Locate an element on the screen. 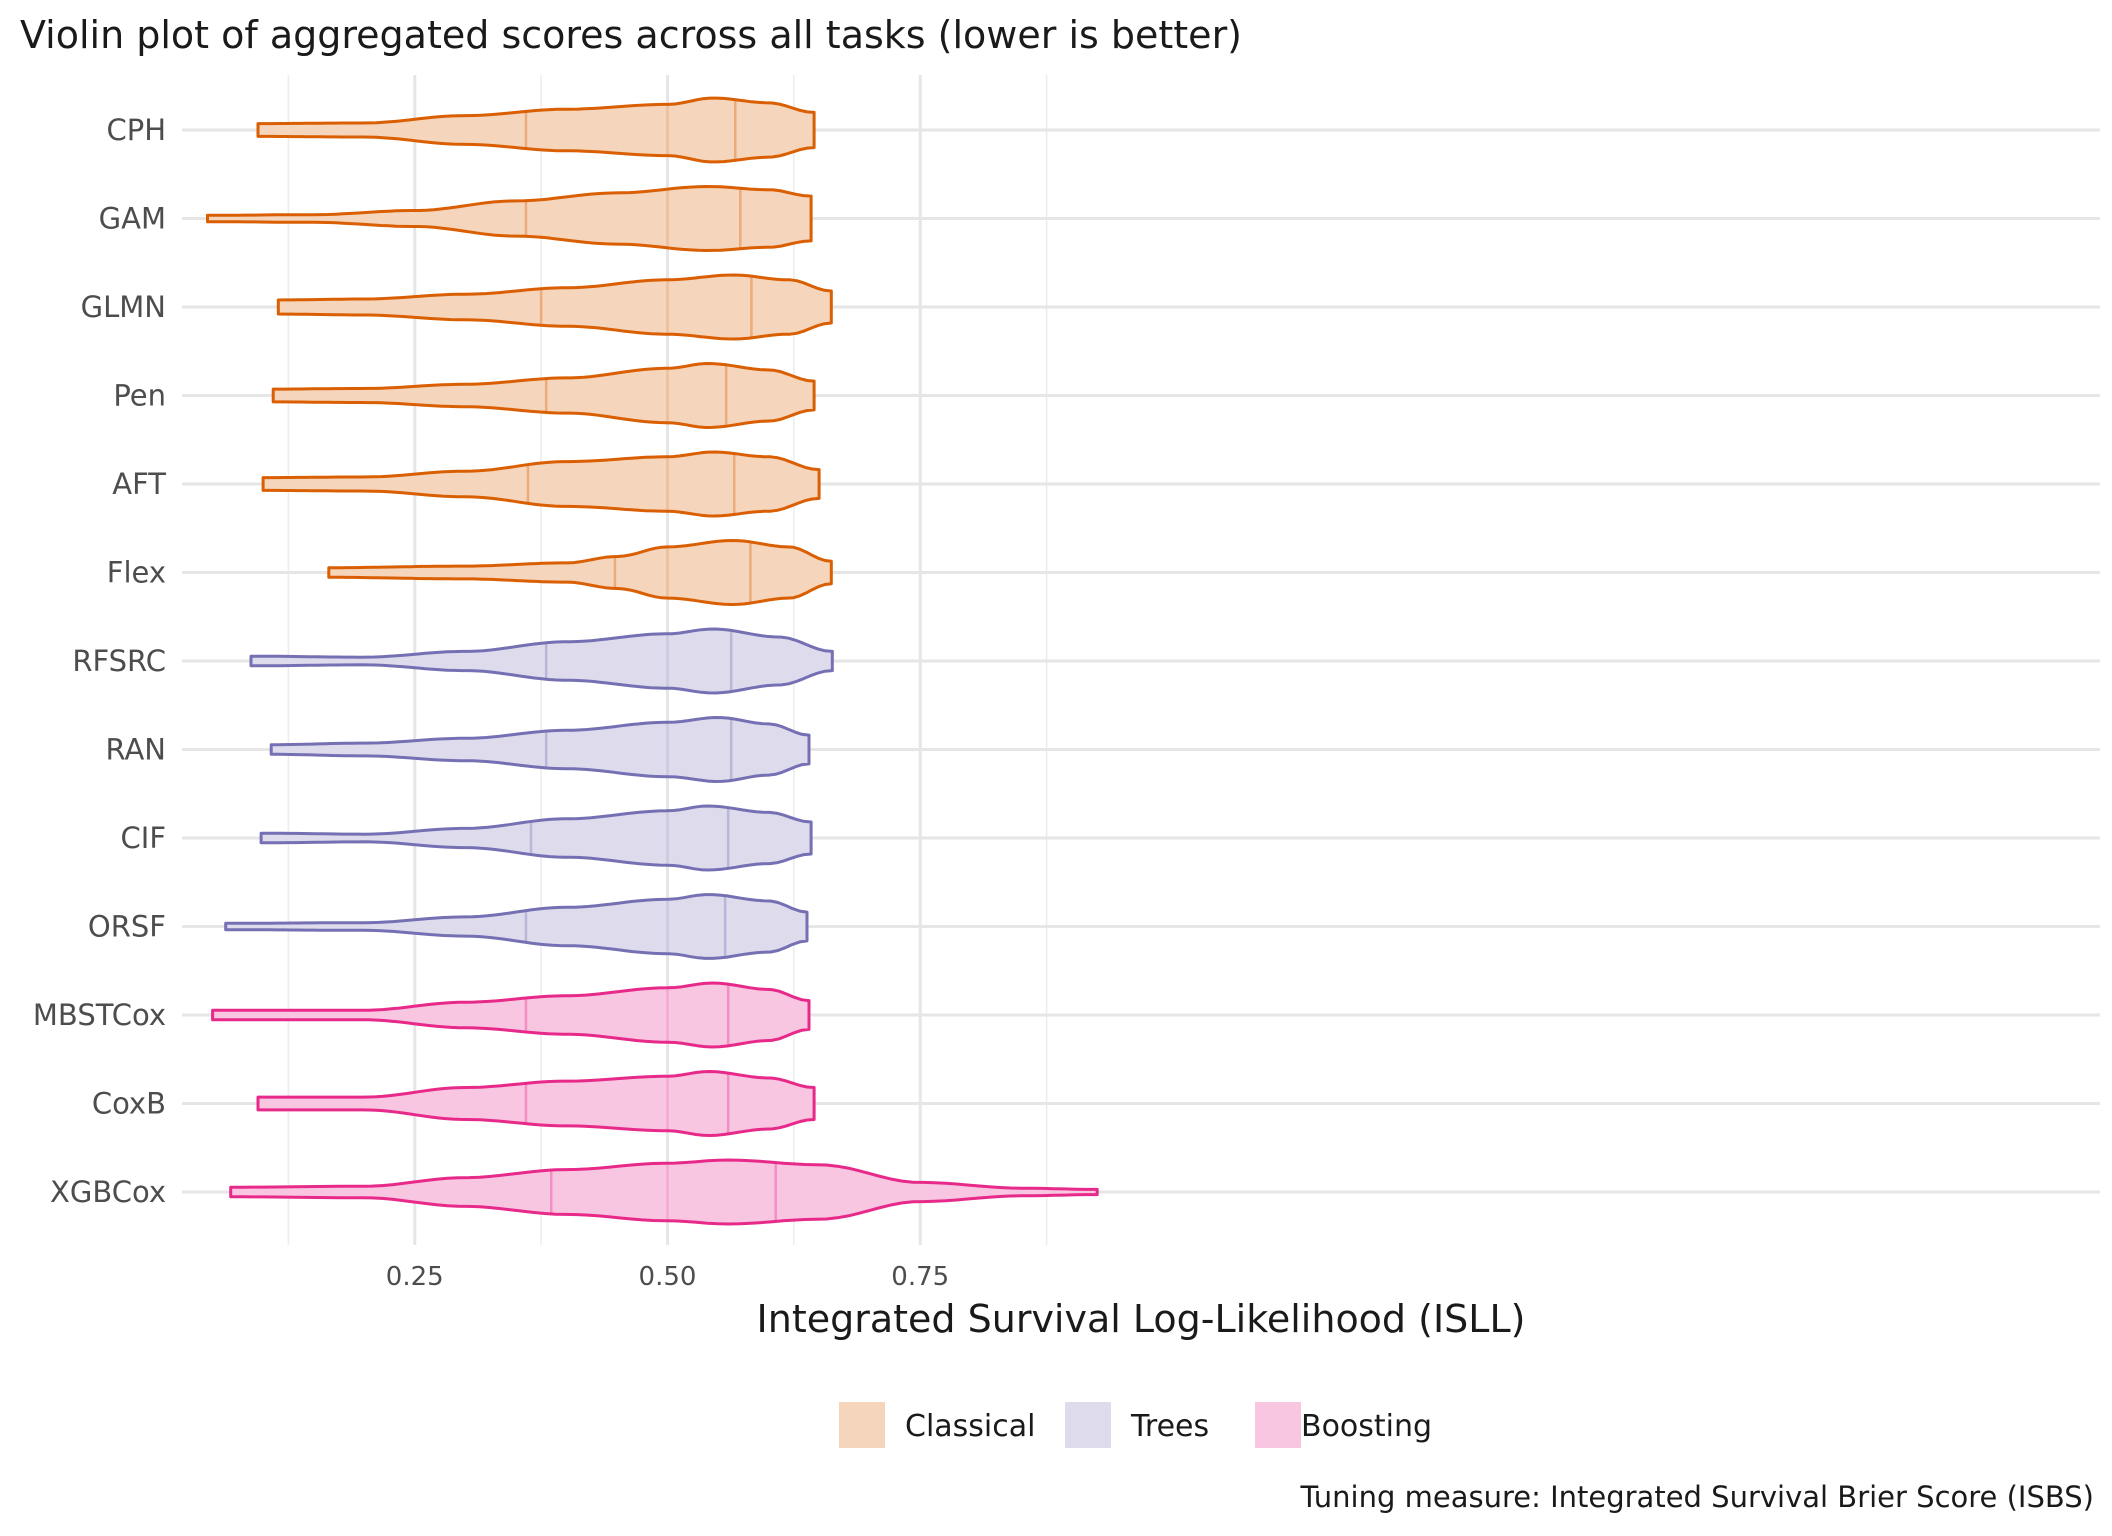 The width and height of the screenshot is (2112, 1536). violin-mbstcox is located at coordinates (511, 1015).